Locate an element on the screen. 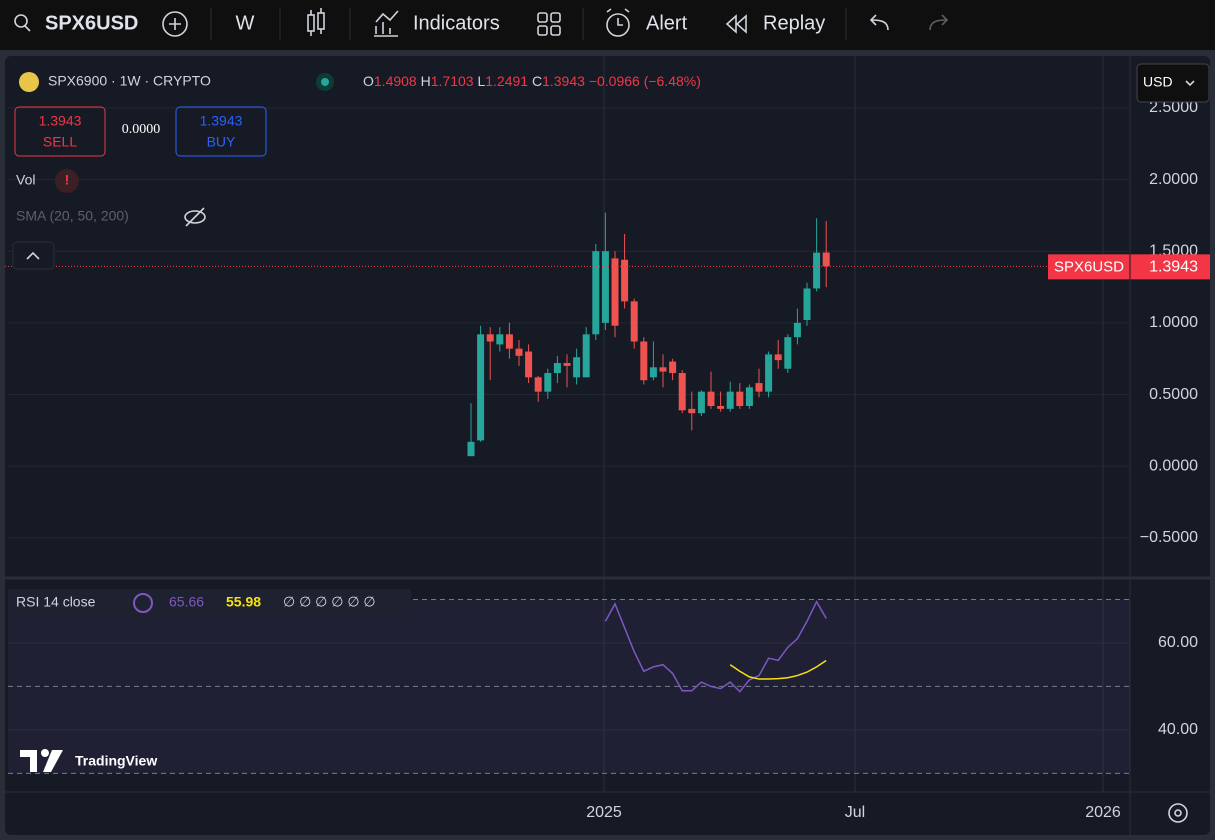  rsi-legend-bg is located at coordinates (209, 604).